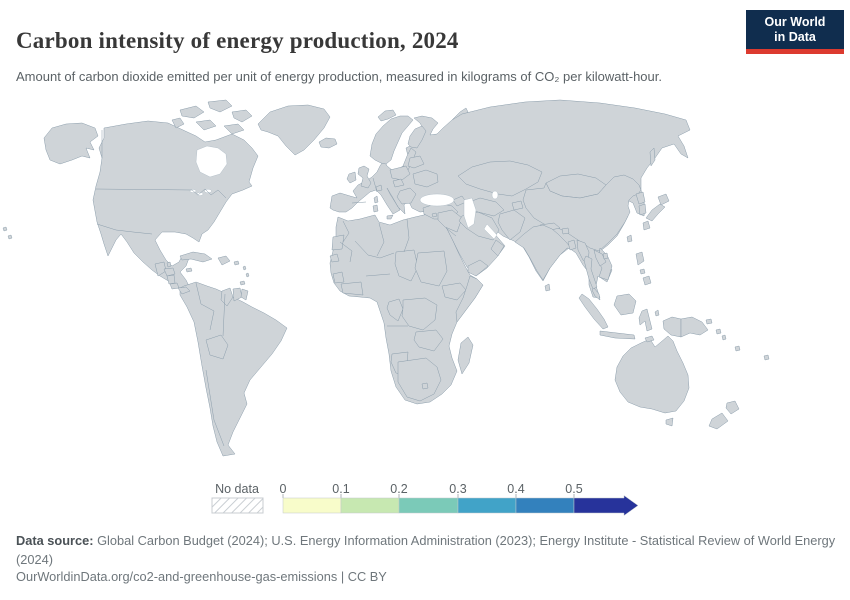 The height and width of the screenshot is (600, 850). I want to click on region-bolivia, so click(217, 347).